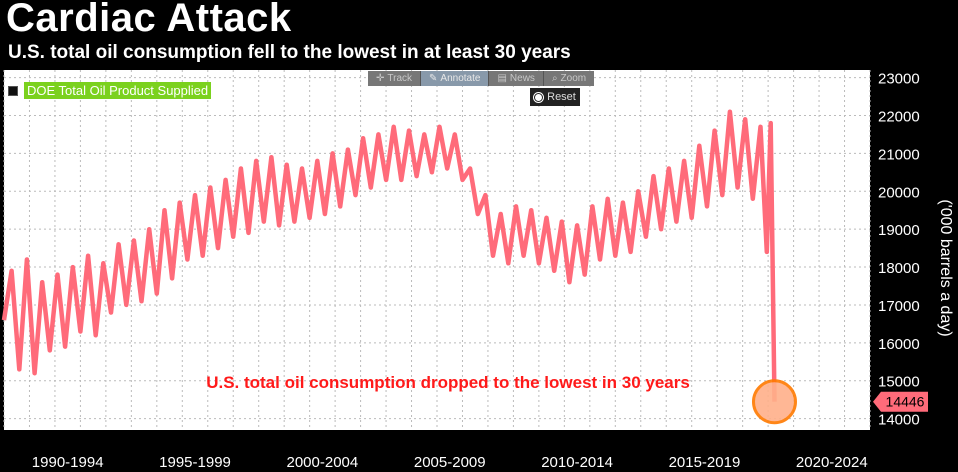  What do you see at coordinates (522, 78) in the screenshot?
I see `news-label: News` at bounding box center [522, 78].